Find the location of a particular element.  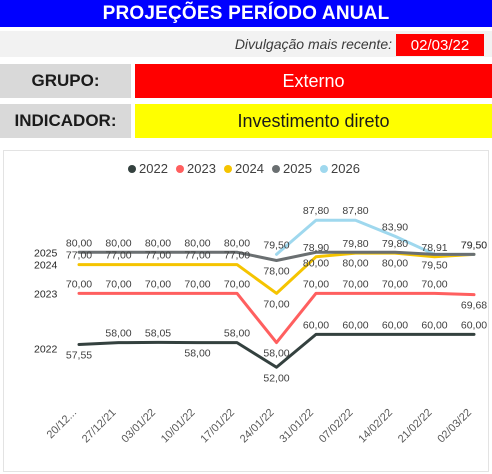

page-title: PROJEÇÕES PERÍODO ANUAL is located at coordinates (246, 13).